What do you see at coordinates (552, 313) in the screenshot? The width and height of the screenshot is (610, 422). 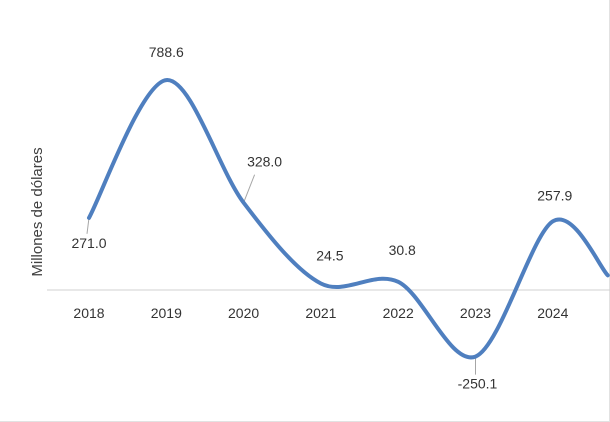 I see `x-tick-label: 2024` at bounding box center [552, 313].